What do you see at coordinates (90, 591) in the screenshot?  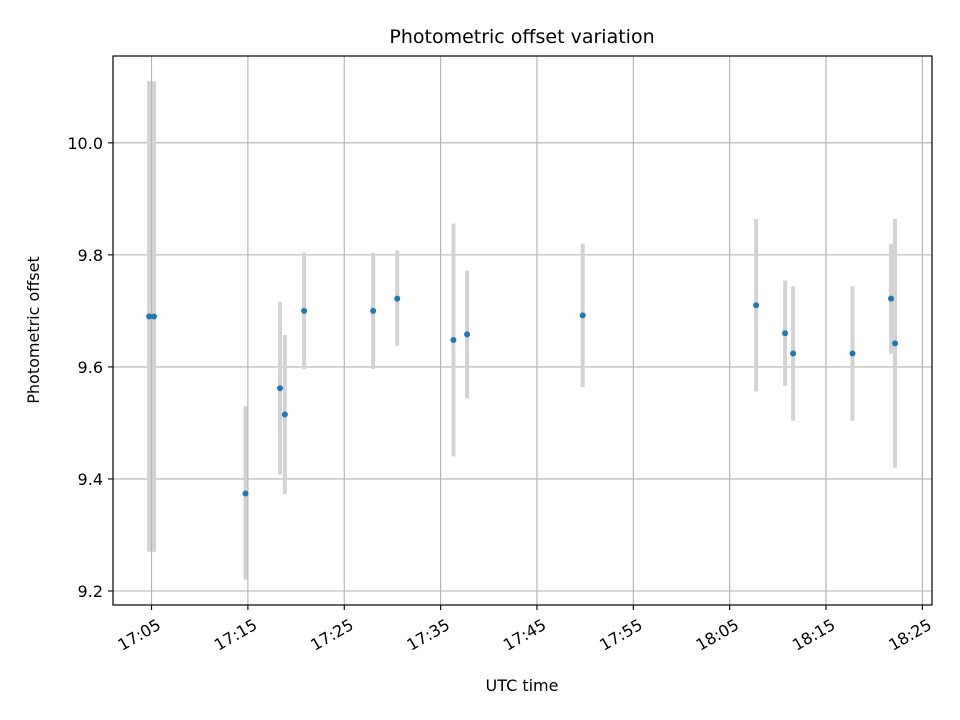 I see `y-tick-label: 9.2` at bounding box center [90, 591].